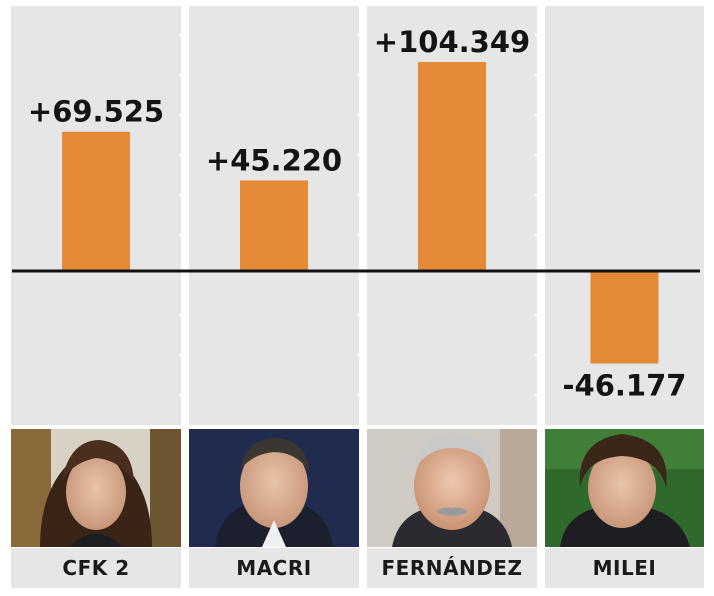  What do you see at coordinates (452, 42) in the screenshot?
I see `value-label: +104.349` at bounding box center [452, 42].